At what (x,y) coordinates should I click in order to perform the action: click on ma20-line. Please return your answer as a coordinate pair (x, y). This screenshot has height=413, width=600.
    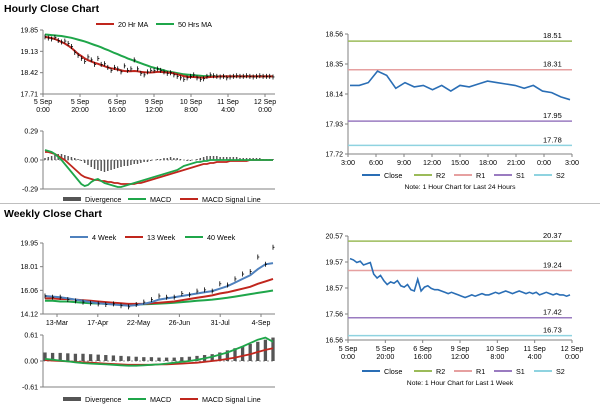
    Looking at the image, I should click on (158, 57).